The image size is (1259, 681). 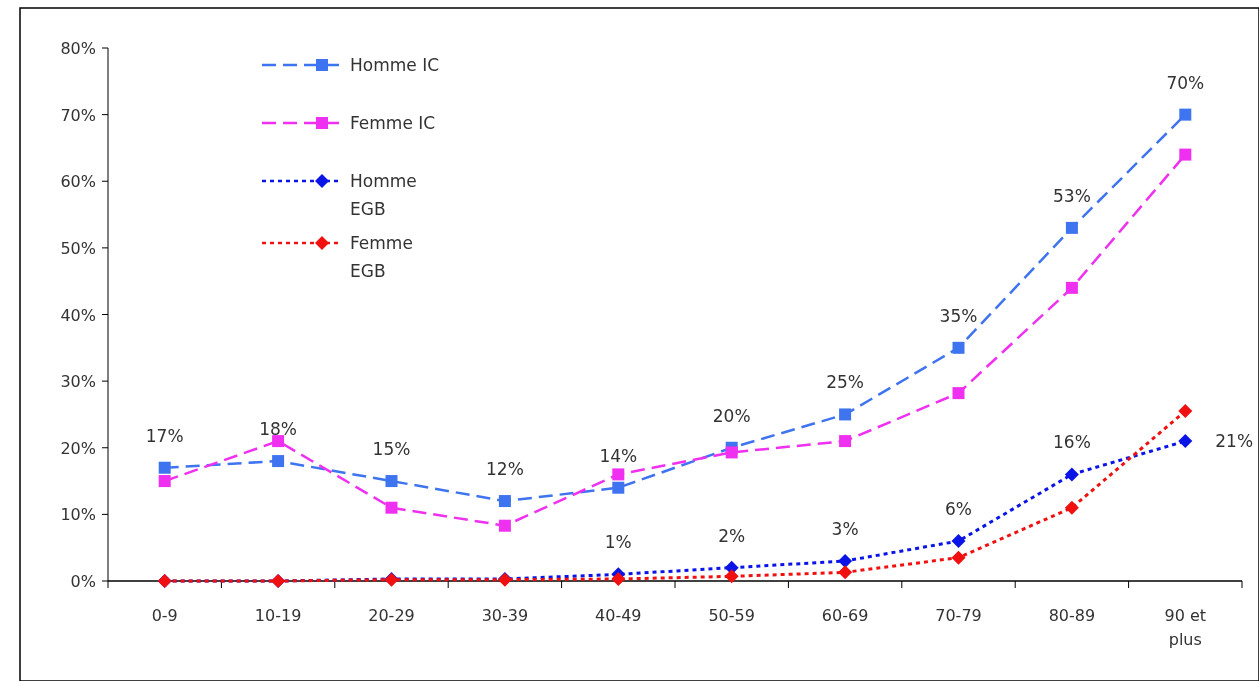 What do you see at coordinates (164, 615) in the screenshot?
I see `x-tick-label: 0-9` at bounding box center [164, 615].